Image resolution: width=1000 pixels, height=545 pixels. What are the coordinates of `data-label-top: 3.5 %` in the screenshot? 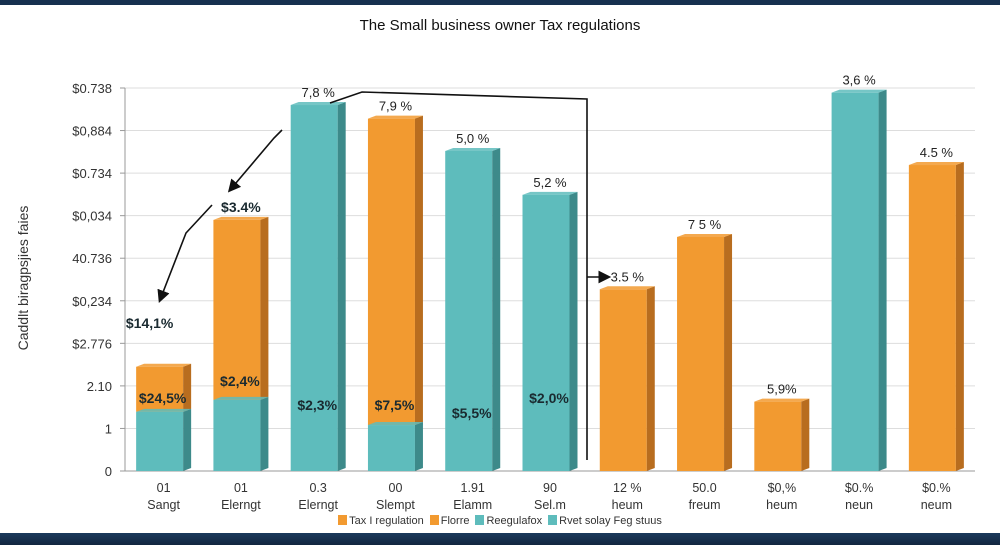 It's located at (628, 276).